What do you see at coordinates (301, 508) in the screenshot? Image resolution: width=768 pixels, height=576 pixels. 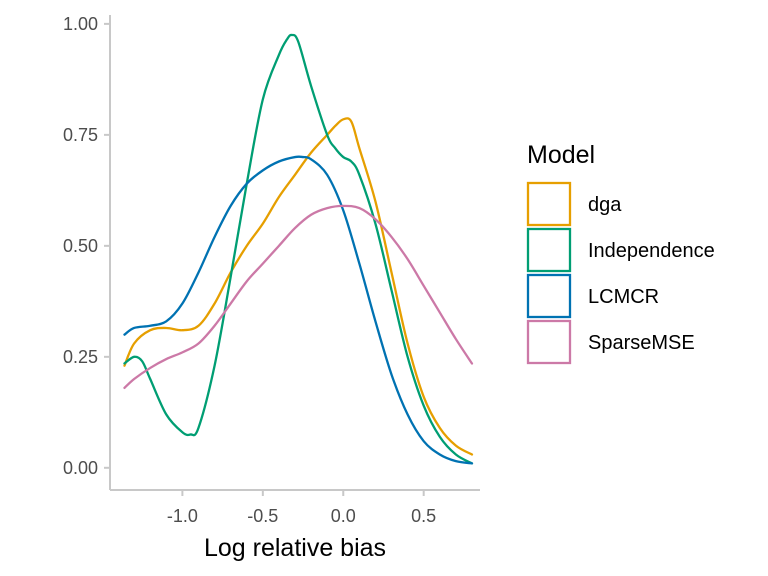 I see `x-ticks: -1.0 -0.5 0.0 0.5` at bounding box center [301, 508].